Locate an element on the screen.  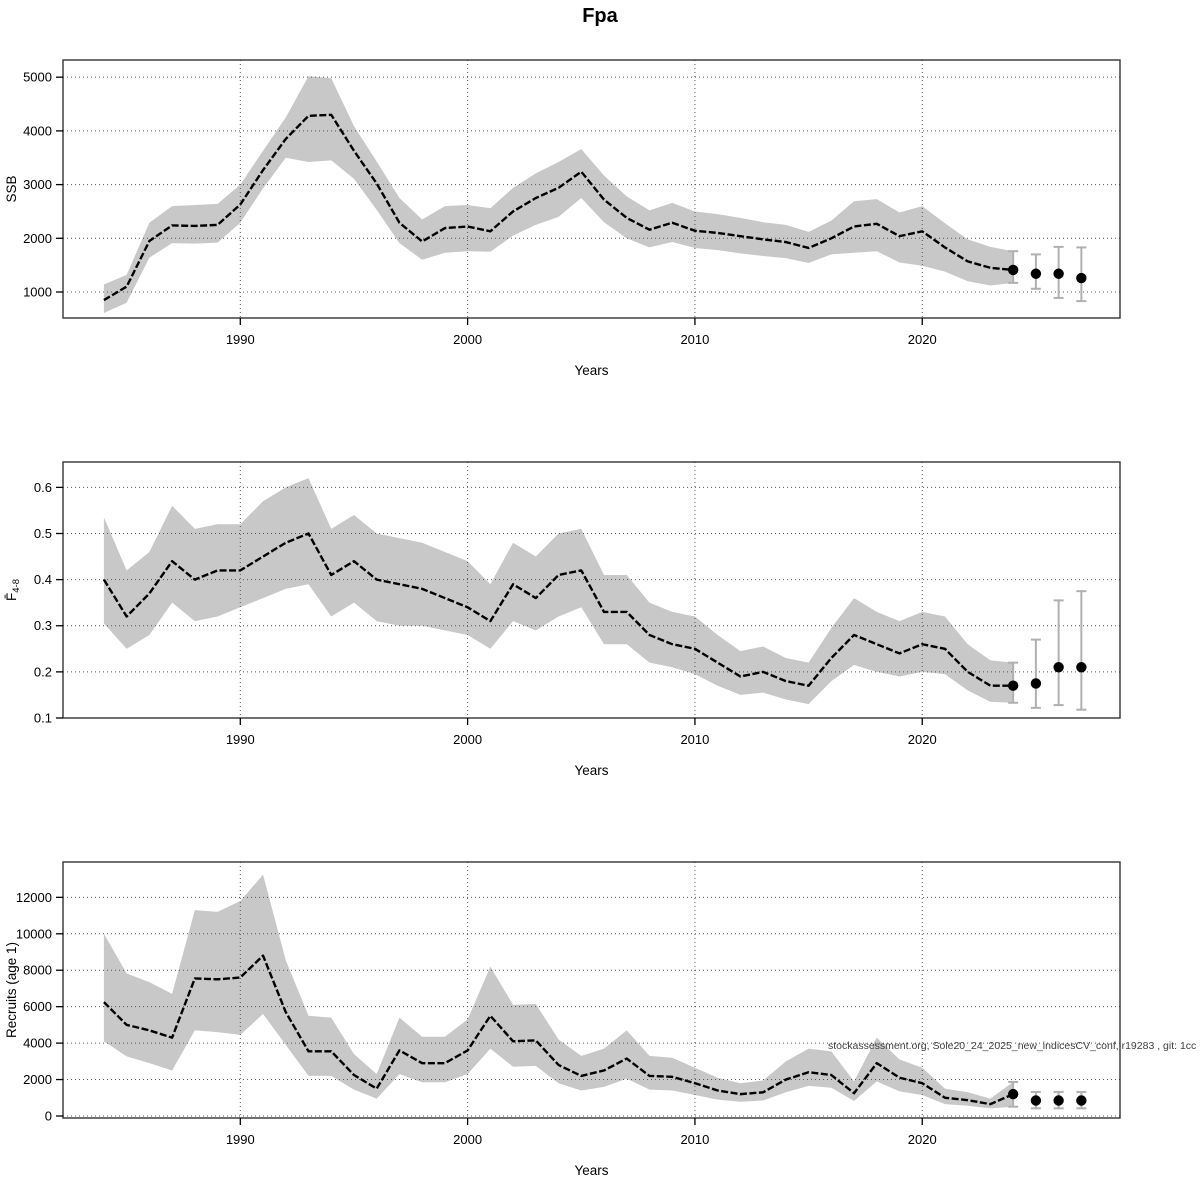
y-tick-label: 12000 is located at coordinates (34, 897).